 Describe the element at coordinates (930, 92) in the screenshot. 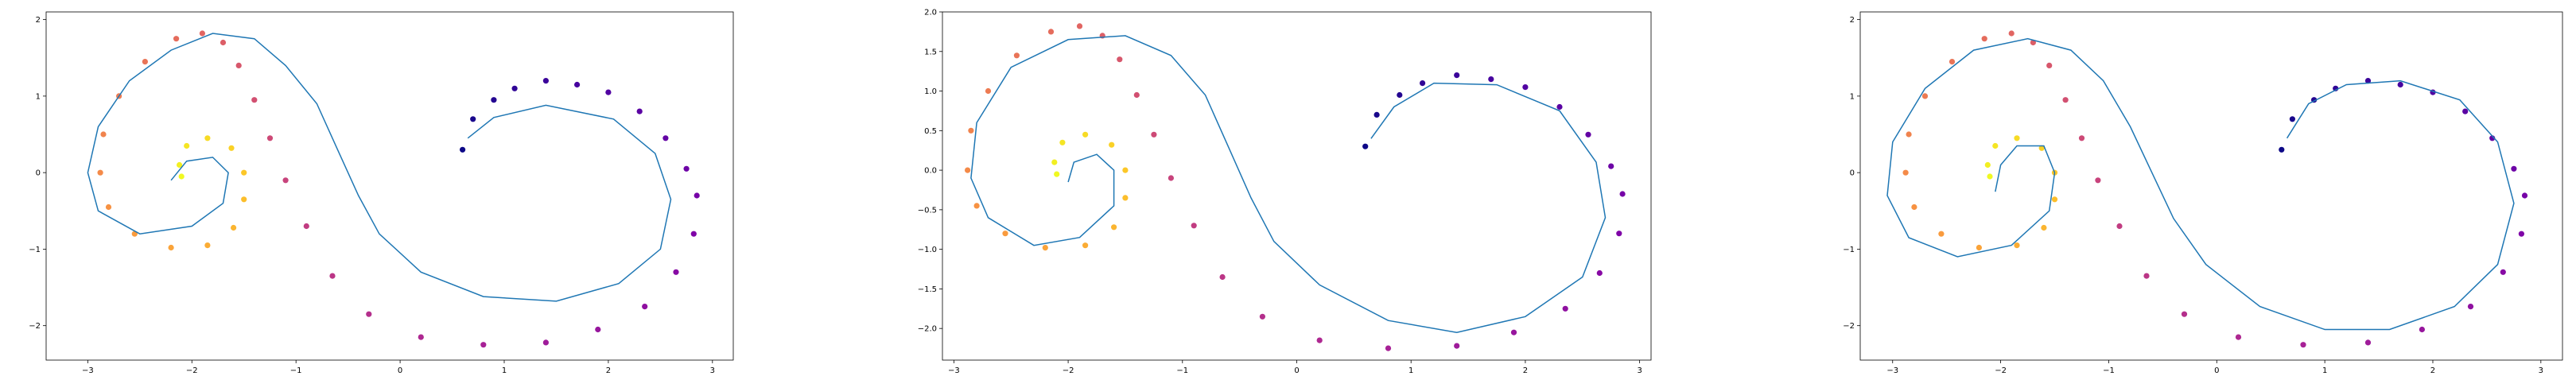

I see `y-tick-label: 1.0` at that location.